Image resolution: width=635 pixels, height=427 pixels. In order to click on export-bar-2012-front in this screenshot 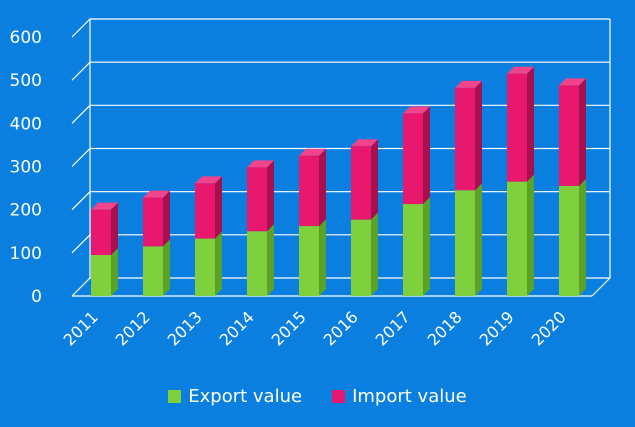, I will do `click(153, 271)`.